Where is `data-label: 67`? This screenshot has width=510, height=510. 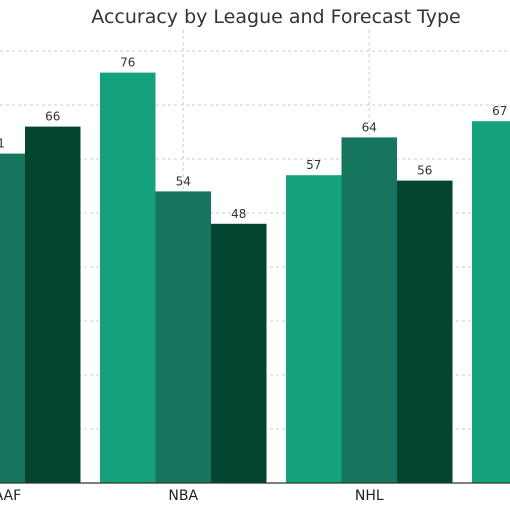
data-label: 67 is located at coordinates (499, 111).